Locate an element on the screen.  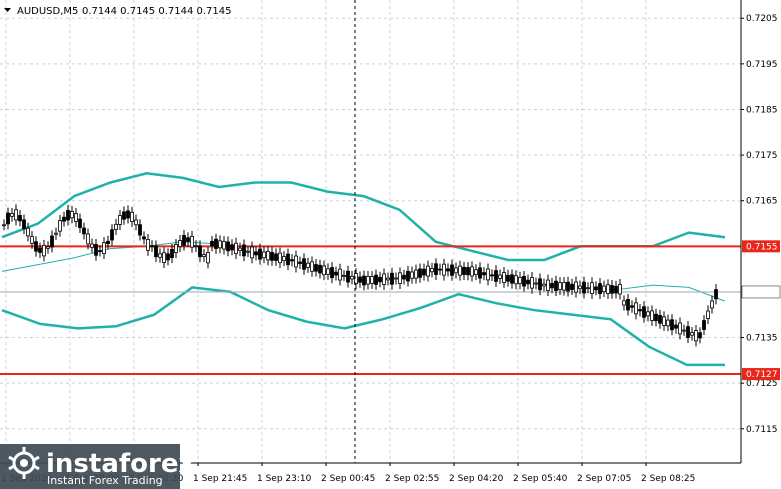
x-tick-label: 2 Sep 02:55 is located at coordinates (412, 479).